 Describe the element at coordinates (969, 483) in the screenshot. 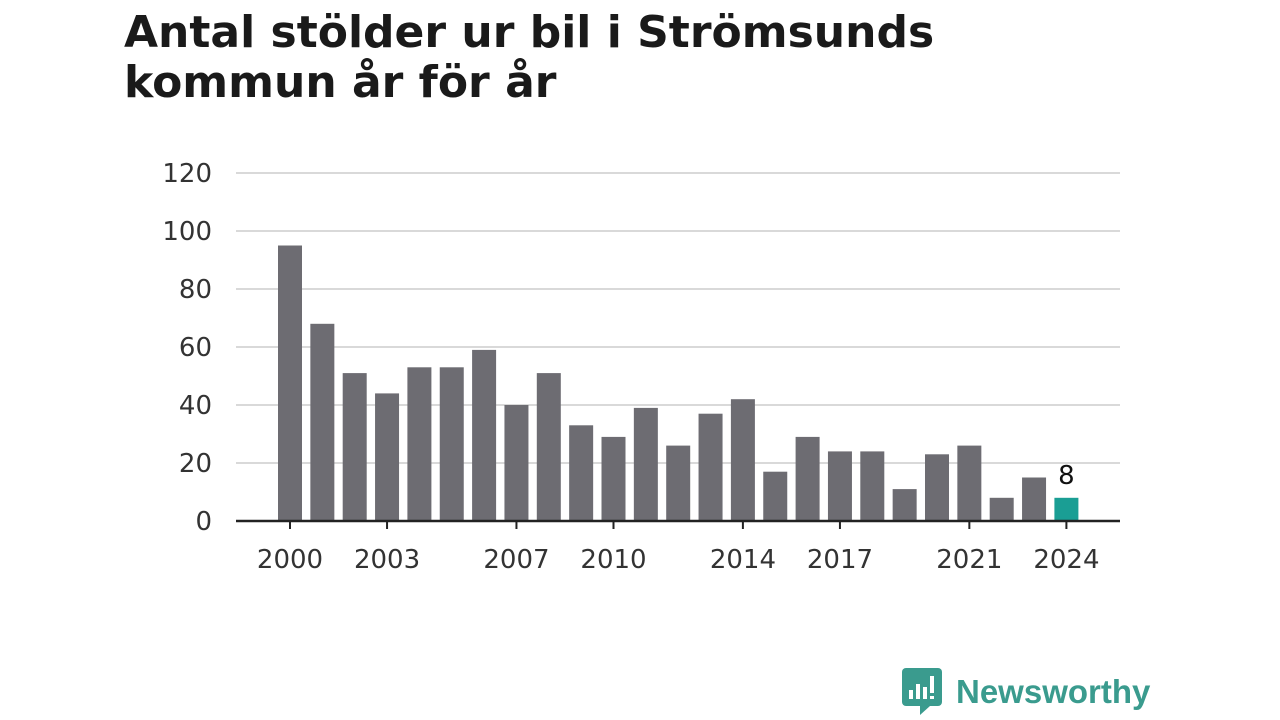

I see `bar-2021` at that location.